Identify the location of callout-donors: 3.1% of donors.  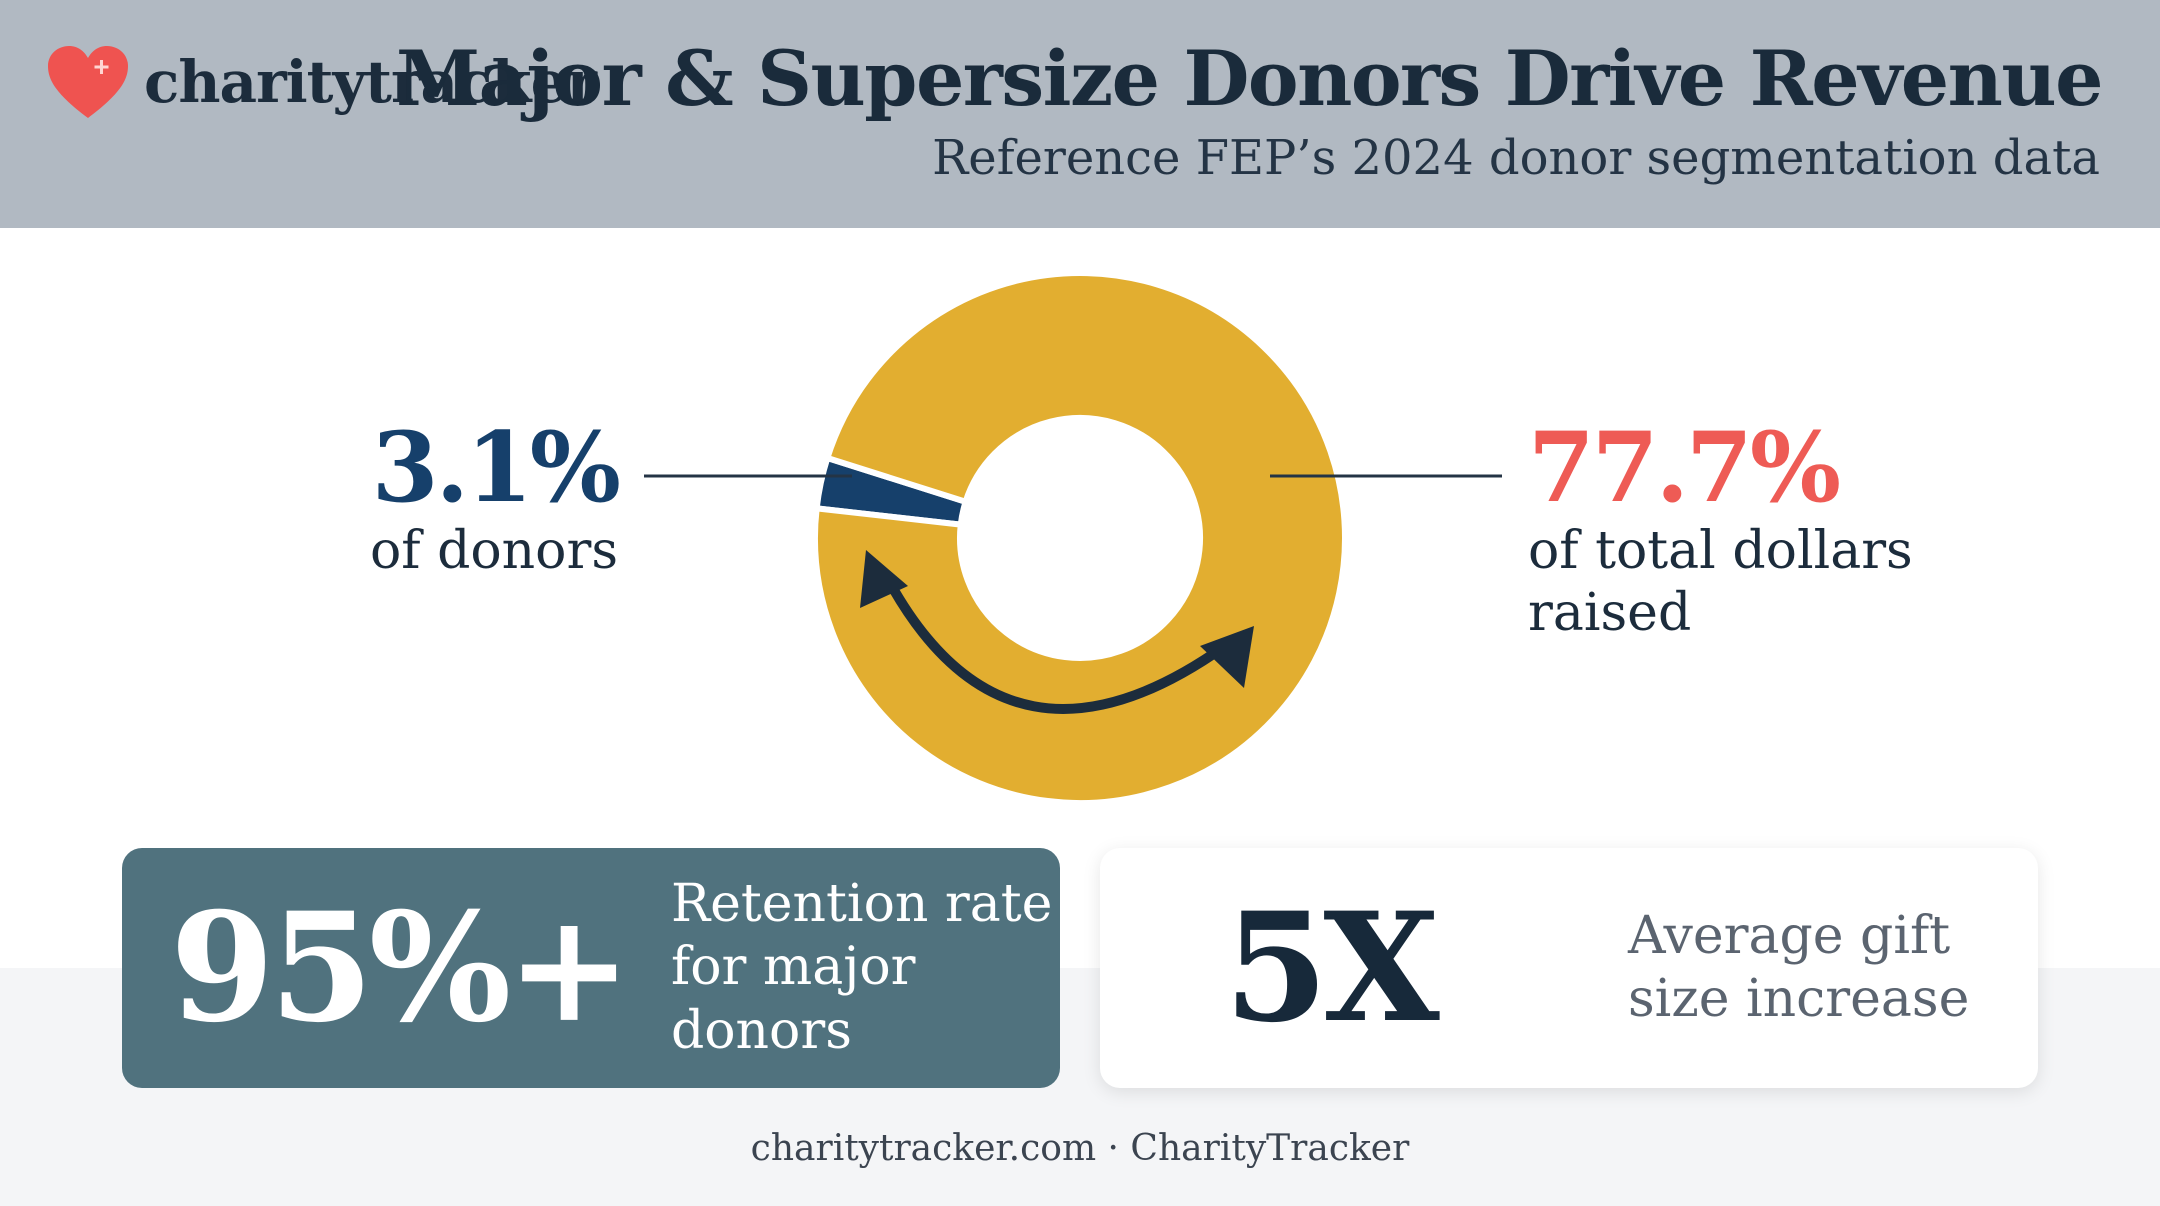
(495, 496).